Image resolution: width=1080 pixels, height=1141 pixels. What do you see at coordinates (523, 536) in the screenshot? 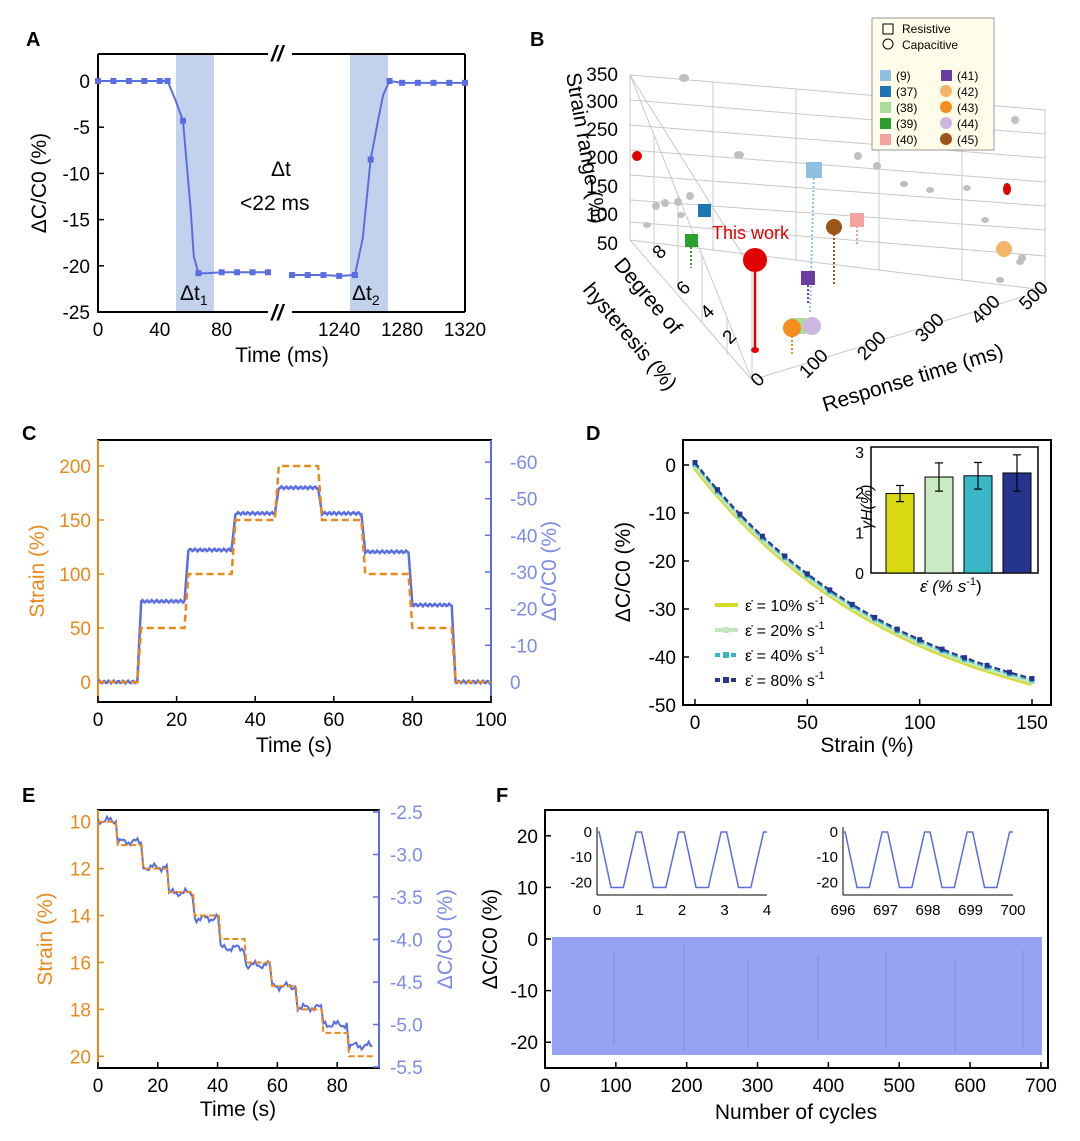
I see `y-tick-label: -40` at bounding box center [523, 536].